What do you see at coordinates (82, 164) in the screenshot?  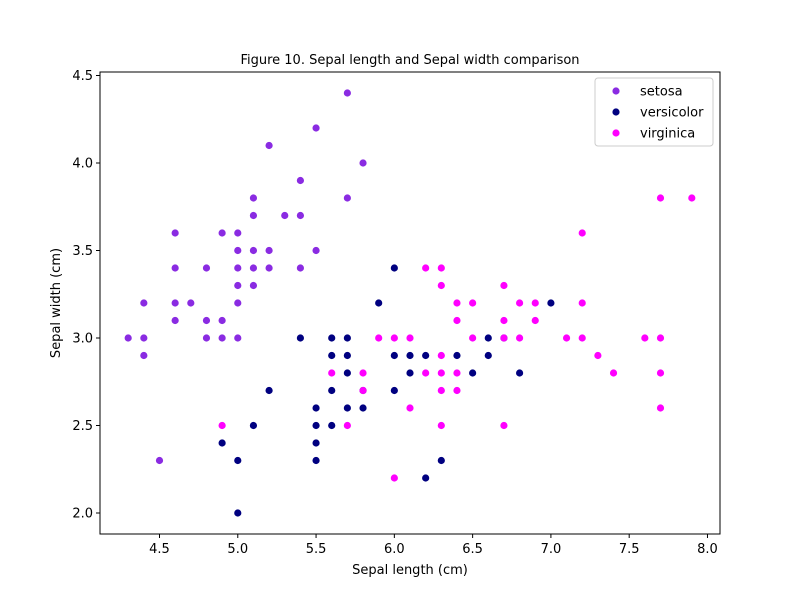 I see `y-tick-label: 4.0` at bounding box center [82, 164].